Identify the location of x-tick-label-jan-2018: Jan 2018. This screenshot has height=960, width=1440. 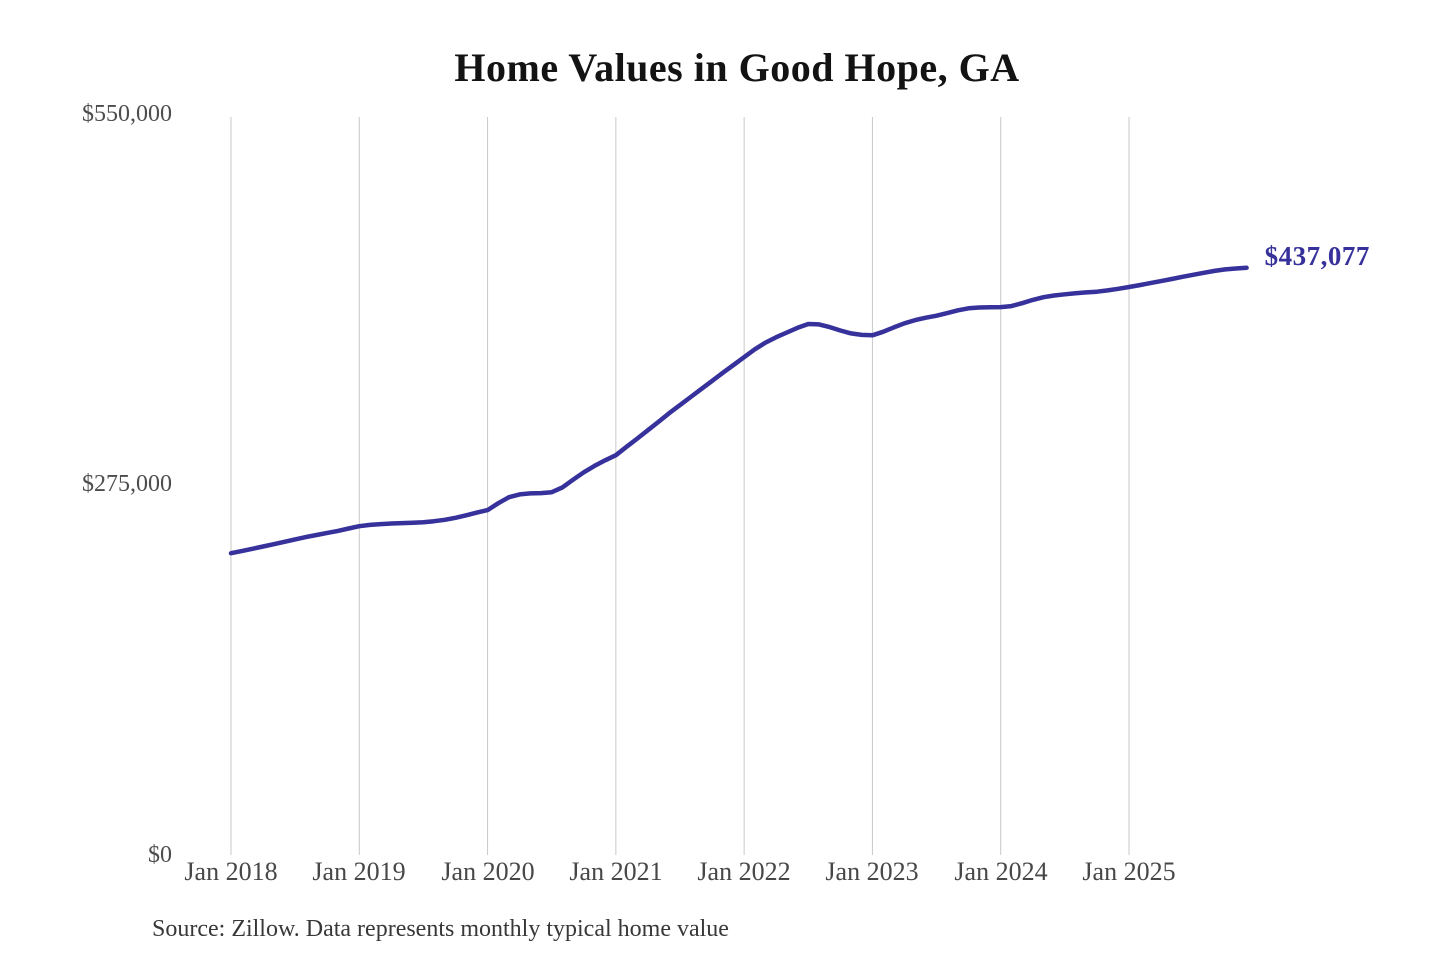
(231, 871).